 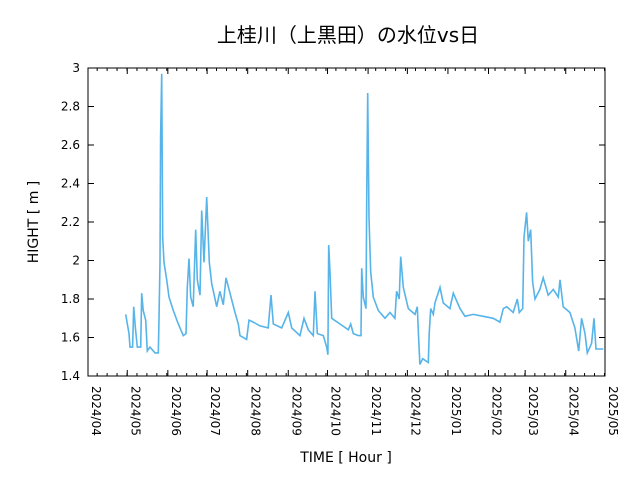 I want to click on x-tick-label: 2024/09, so click(x=296, y=411).